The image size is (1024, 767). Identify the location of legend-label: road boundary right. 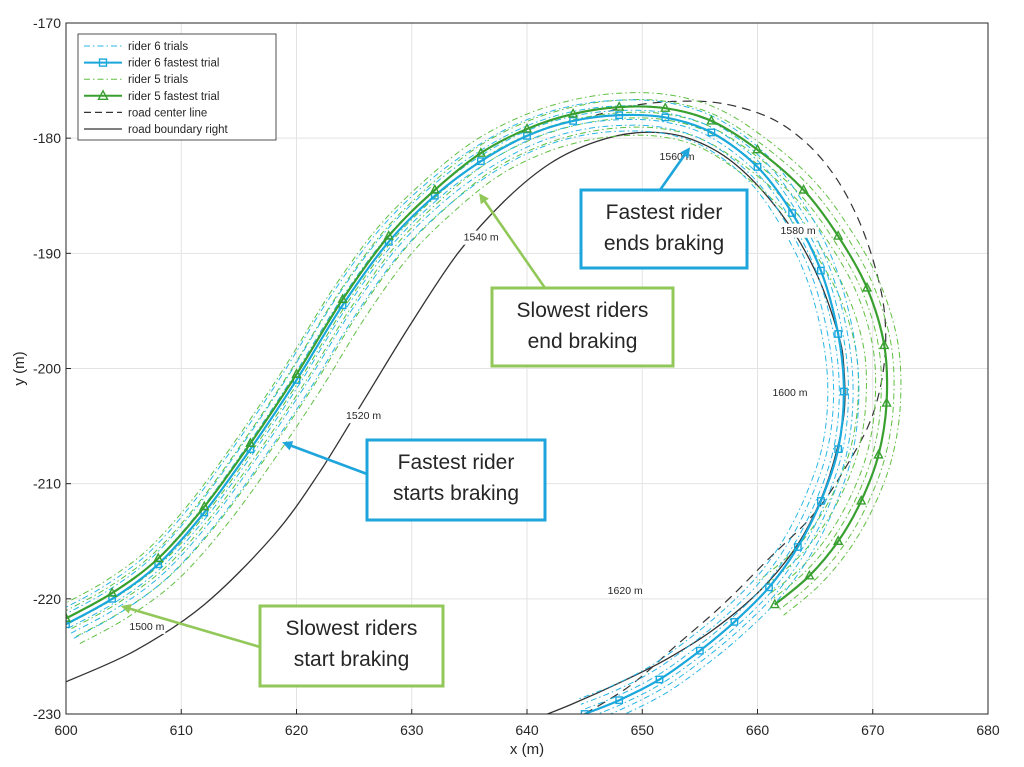
(178, 130).